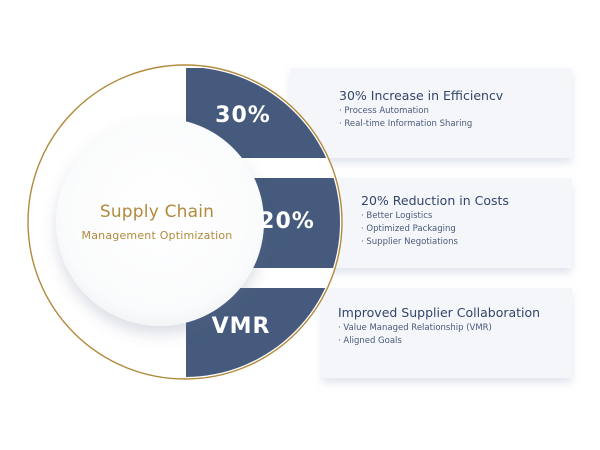  I want to click on bullet-aligned-goals: · Aligned Goals, so click(370, 341).